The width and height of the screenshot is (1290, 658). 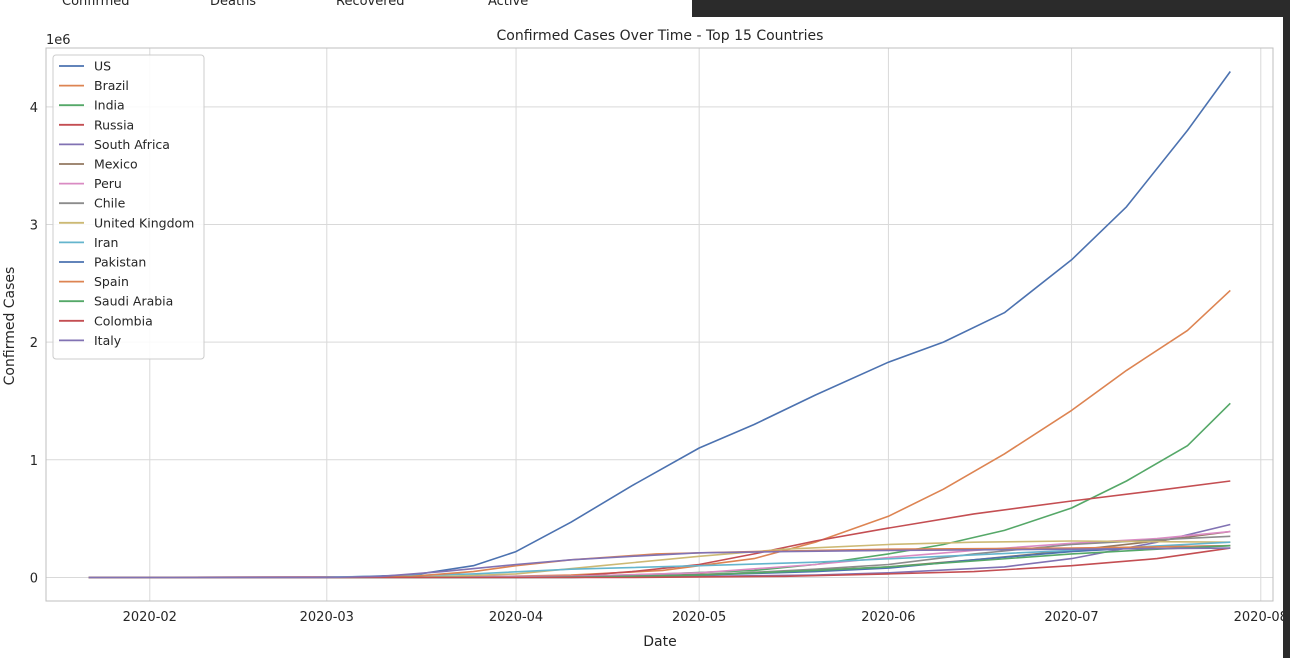 I want to click on legend-label: Mexico, so click(x=116, y=164).